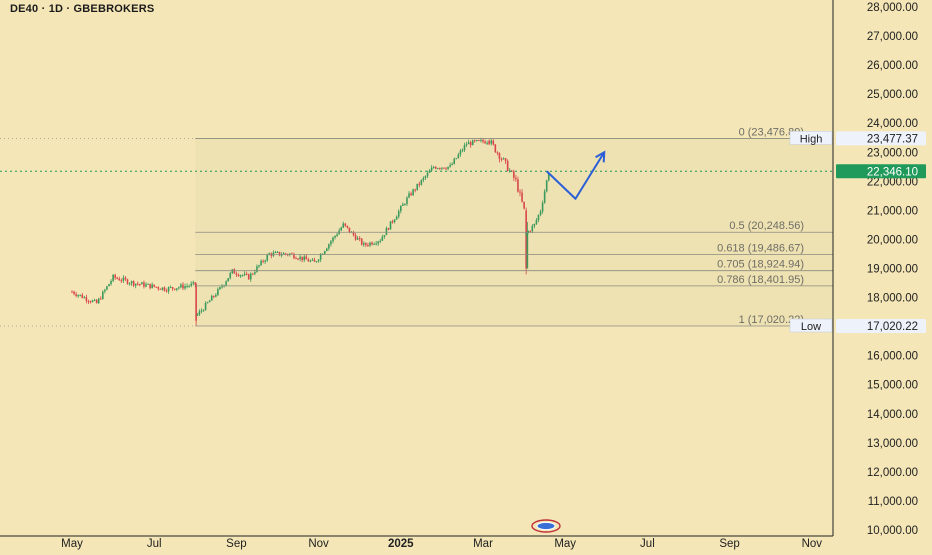  Describe the element at coordinates (760, 280) in the screenshot. I see `fib-label-0.786: 0.786 (18,401.95)` at that location.